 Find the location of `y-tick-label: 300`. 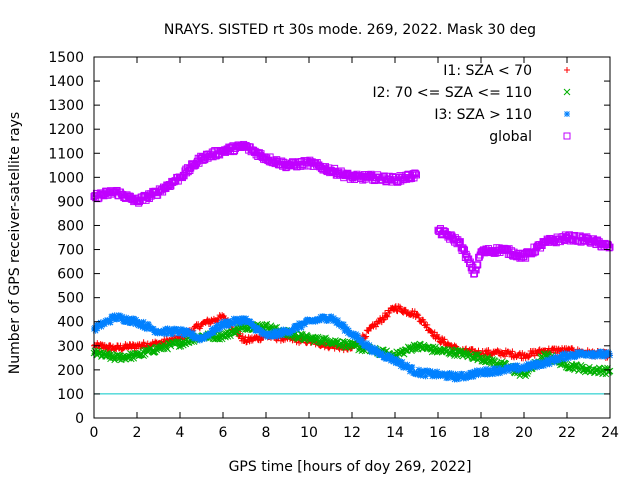

y-tick-label: 300 is located at coordinates (70, 347).